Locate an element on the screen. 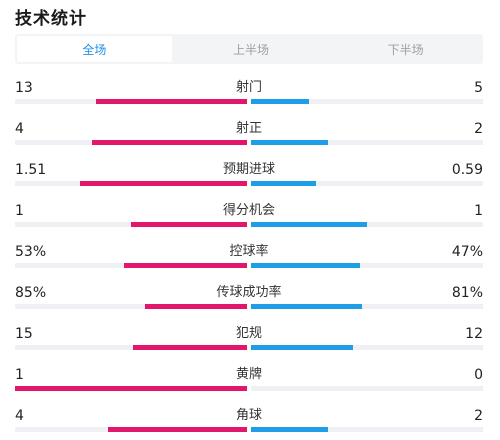 Image resolution: width=500 pixels, height=440 pixels. away-value: 5 is located at coordinates (478, 88).